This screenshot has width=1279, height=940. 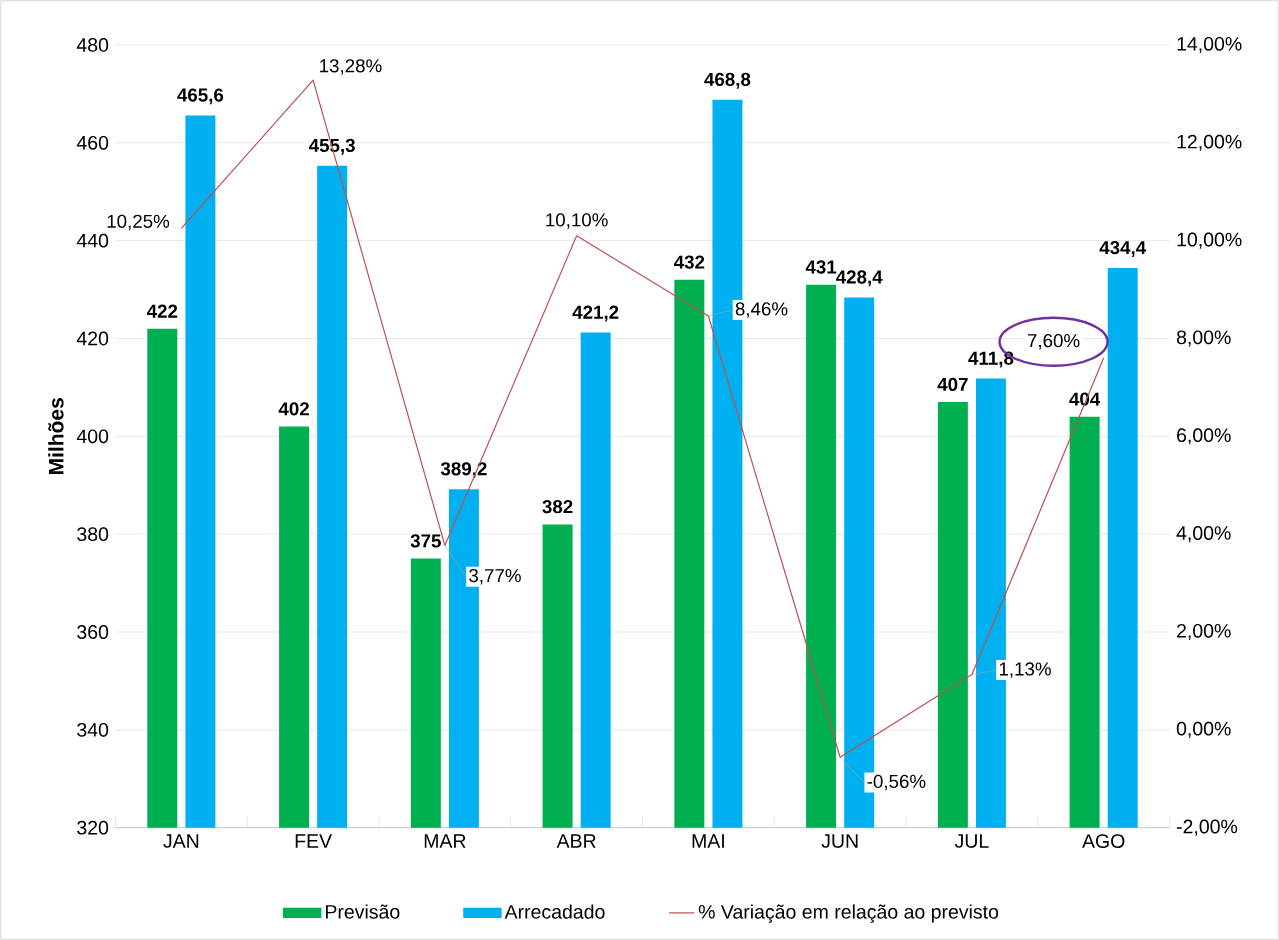 What do you see at coordinates (821, 267) in the screenshot?
I see `data-label: 431` at bounding box center [821, 267].